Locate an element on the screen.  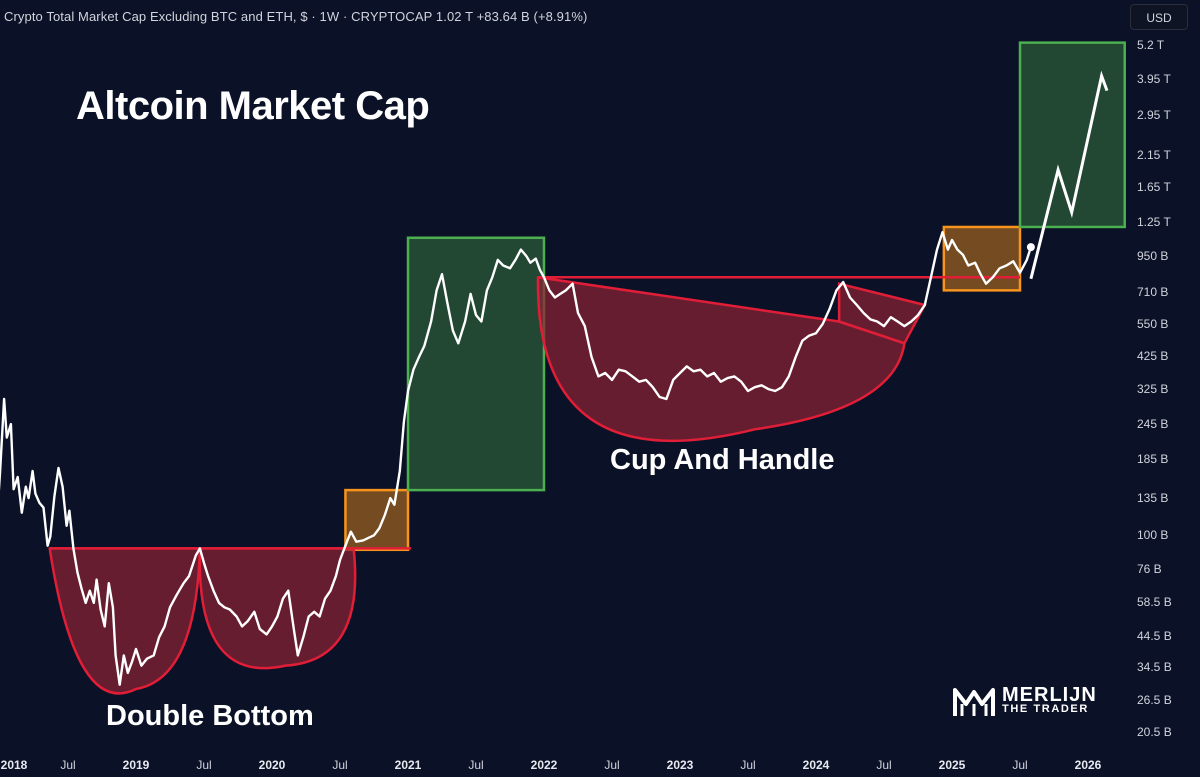
y-tick-label: 34.5 B is located at coordinates (1154, 667).